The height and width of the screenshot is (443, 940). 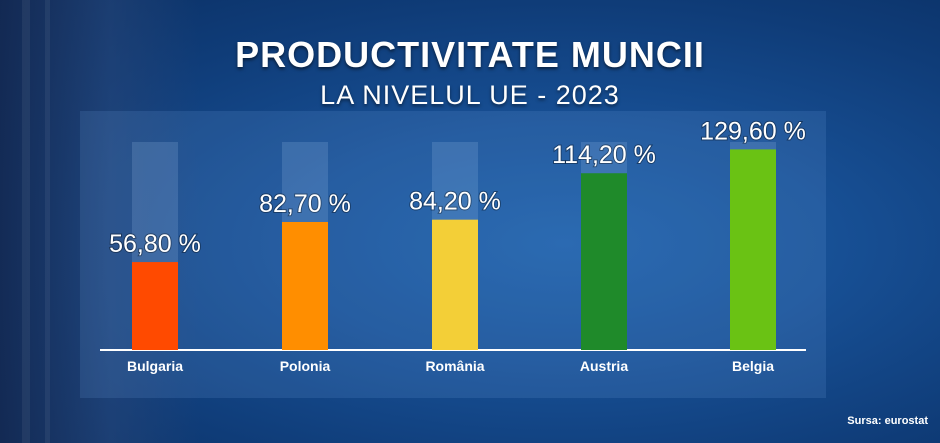 What do you see at coordinates (470, 54) in the screenshot?
I see `chart-title: PRODUCTIVITATE MUNCII` at bounding box center [470, 54].